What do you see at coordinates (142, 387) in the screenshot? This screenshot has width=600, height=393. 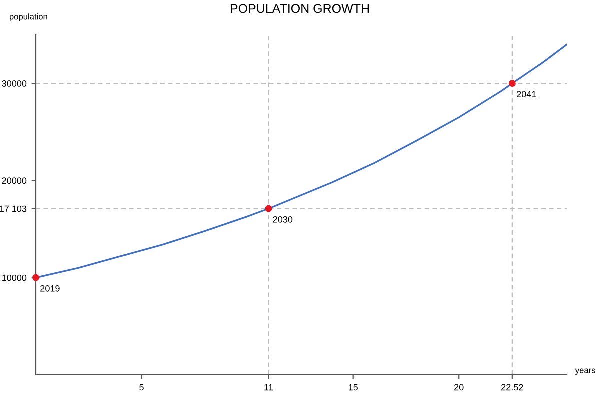 I see `x-tick-label: 5` at bounding box center [142, 387].